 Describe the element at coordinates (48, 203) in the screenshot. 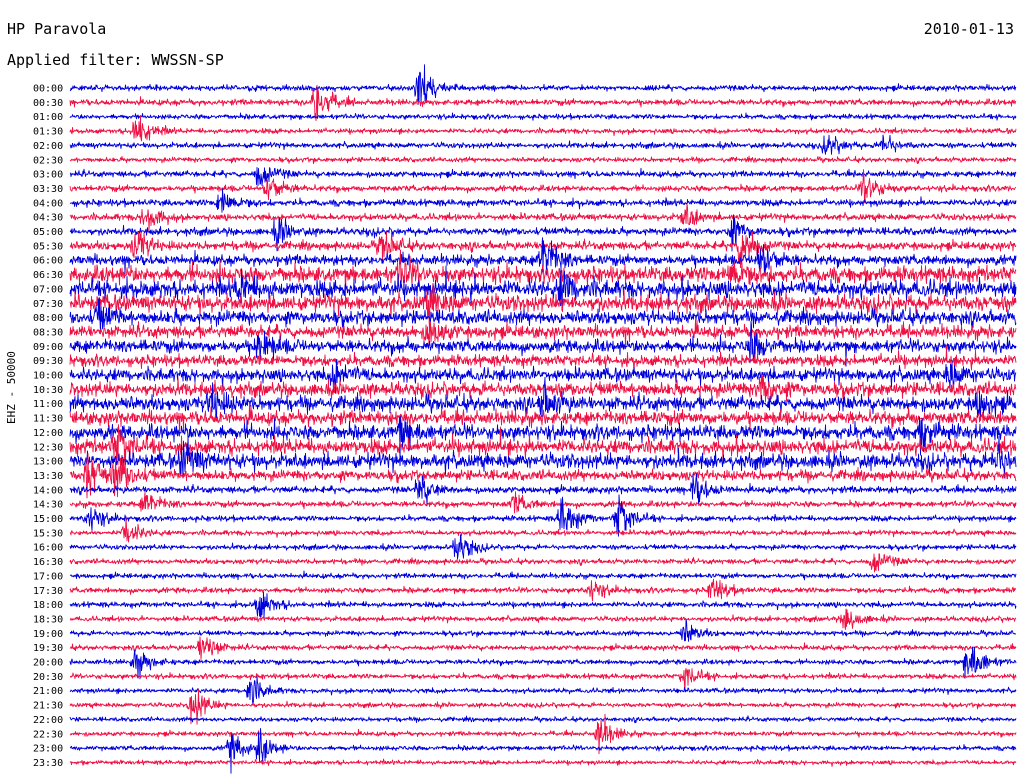

I see `time-label: 04:00` at that location.